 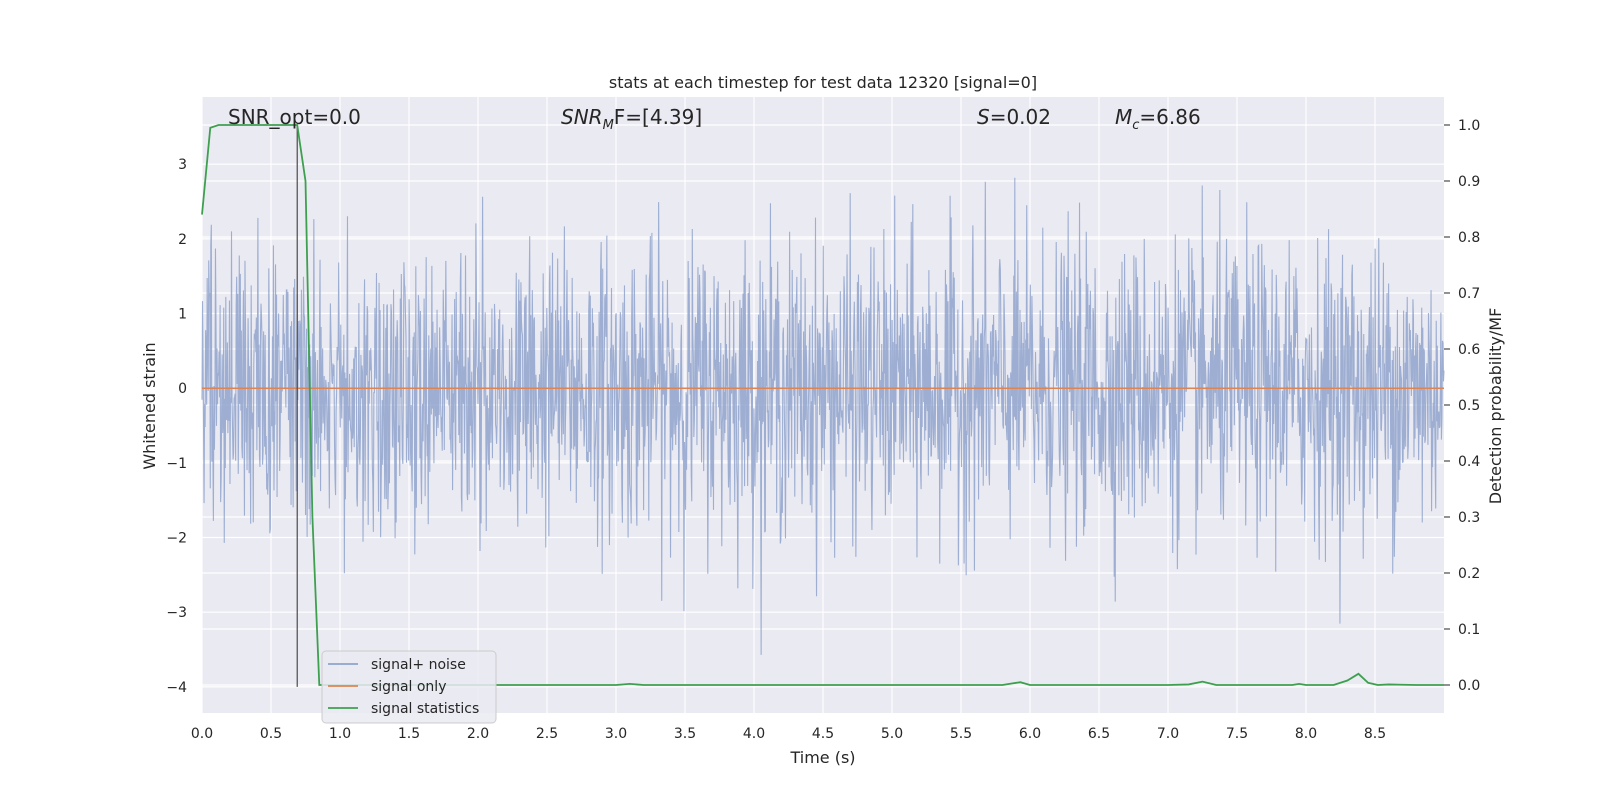 What do you see at coordinates (1169, 117) in the screenshot?
I see `annotation-mc-value: =6.86` at bounding box center [1169, 117].